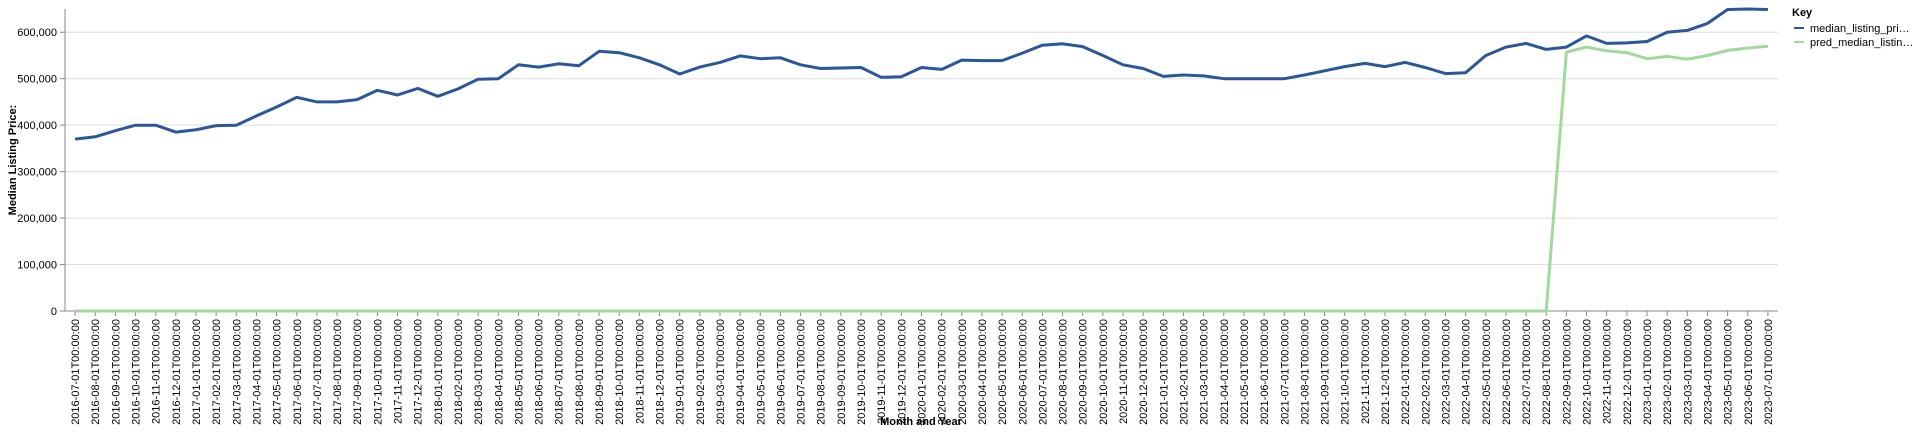 This screenshot has height=432, width=1920. What do you see at coordinates (1547, 372) in the screenshot?
I see `x-tick-label: 2022-08-01T00:00:00` at bounding box center [1547, 372].